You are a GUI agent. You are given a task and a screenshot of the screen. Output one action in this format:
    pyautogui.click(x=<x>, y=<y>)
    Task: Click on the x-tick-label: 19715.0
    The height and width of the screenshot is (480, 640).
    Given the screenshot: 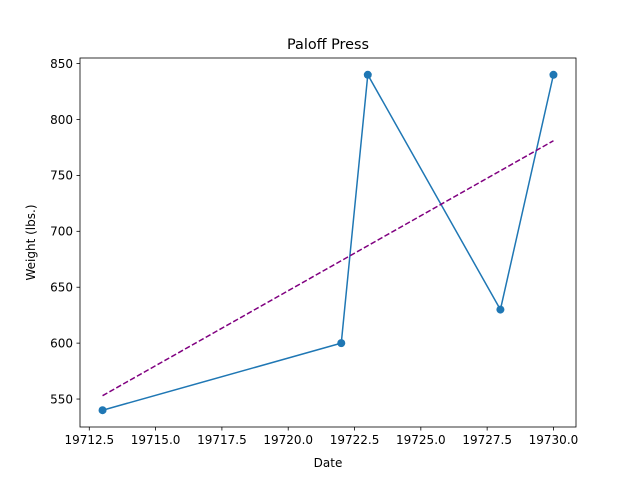 What is the action you would take?
    pyautogui.click(x=156, y=440)
    